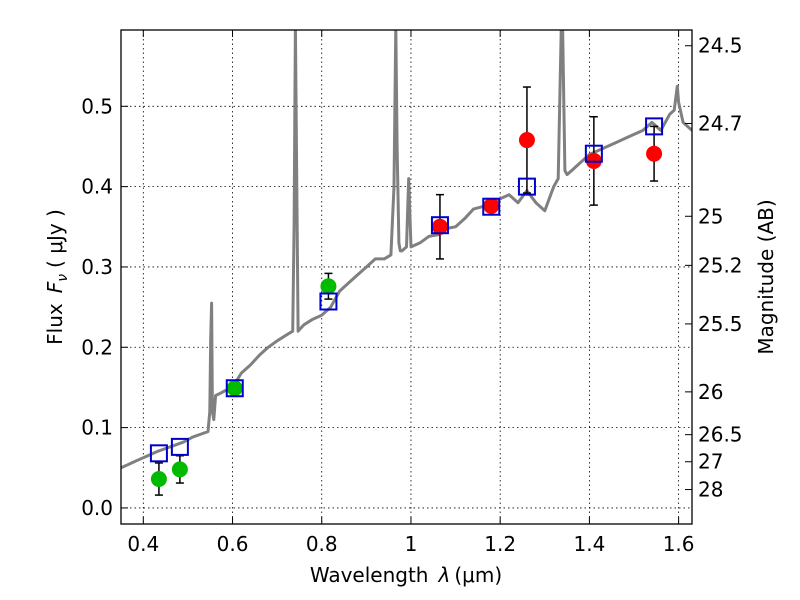 This screenshot has width=800, height=600. What do you see at coordinates (710, 490) in the screenshot?
I see `magnitude-tick-label: 28` at bounding box center [710, 490].